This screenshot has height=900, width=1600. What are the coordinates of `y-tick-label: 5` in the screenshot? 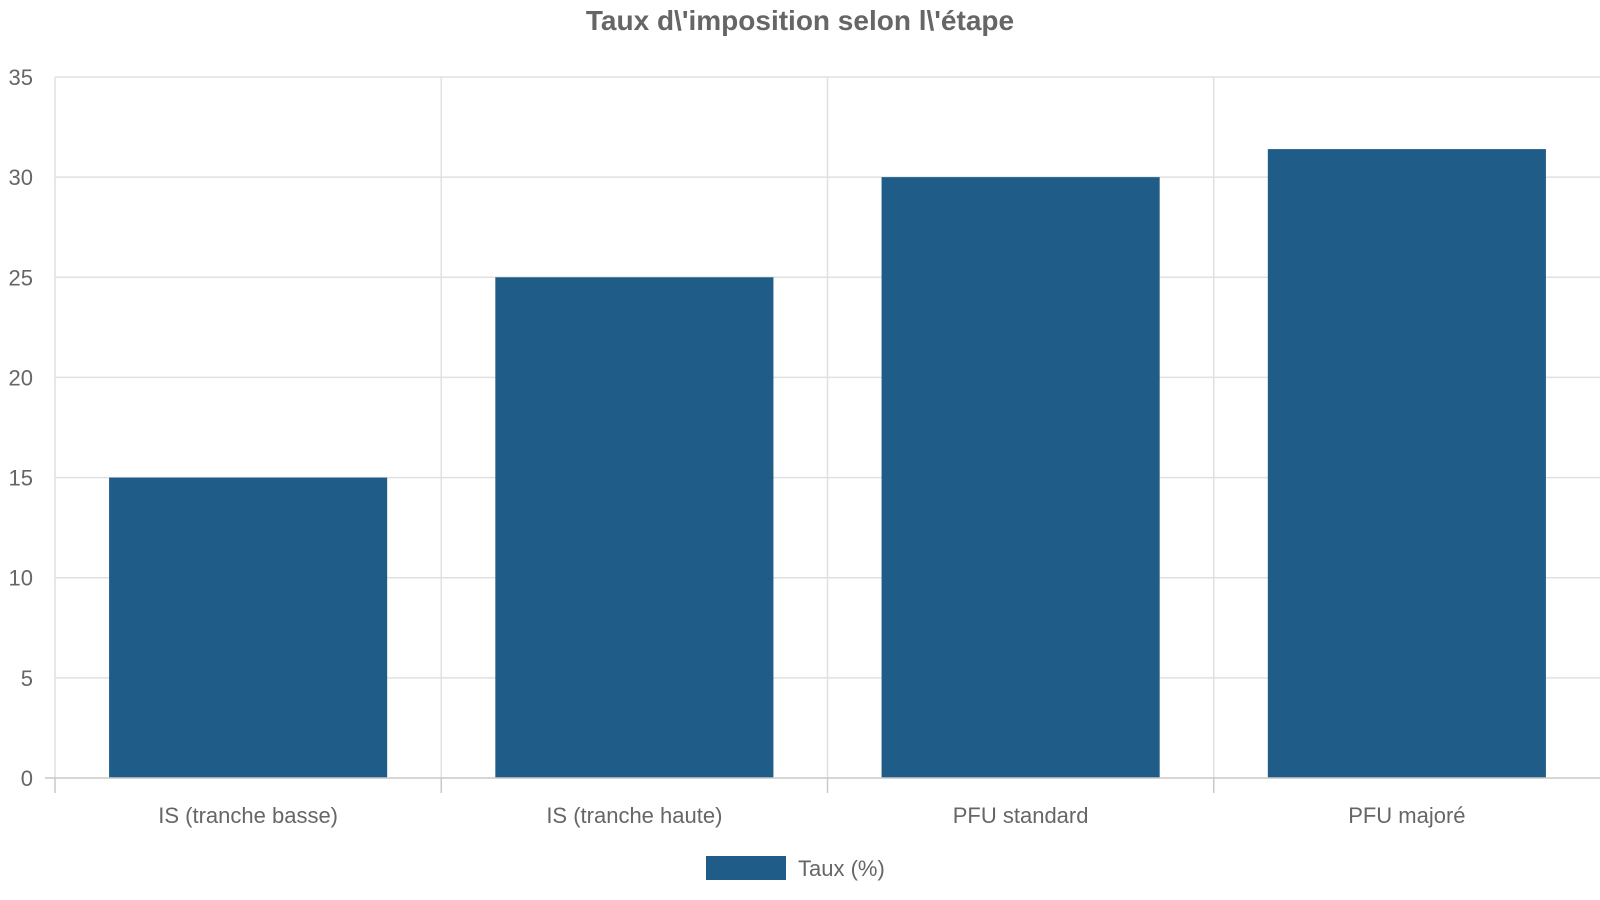 It's located at (27, 678).